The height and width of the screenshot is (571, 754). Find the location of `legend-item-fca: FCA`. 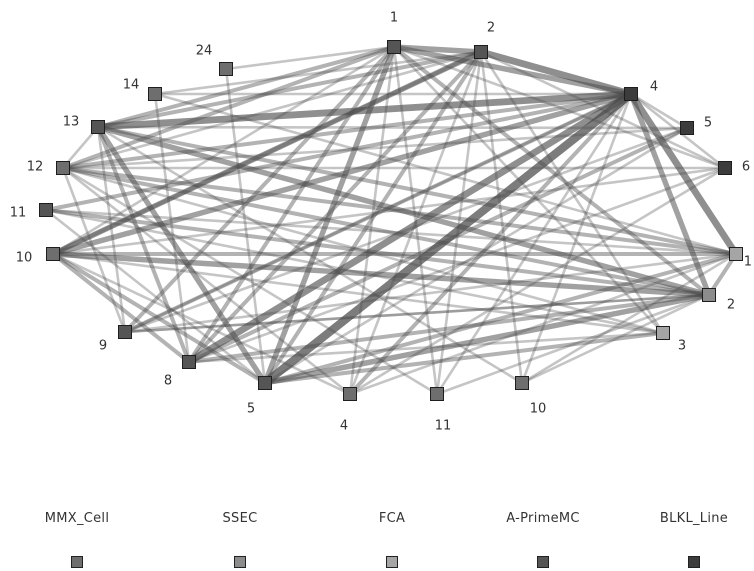

legend-item-fca: FCA is located at coordinates (392, 539).